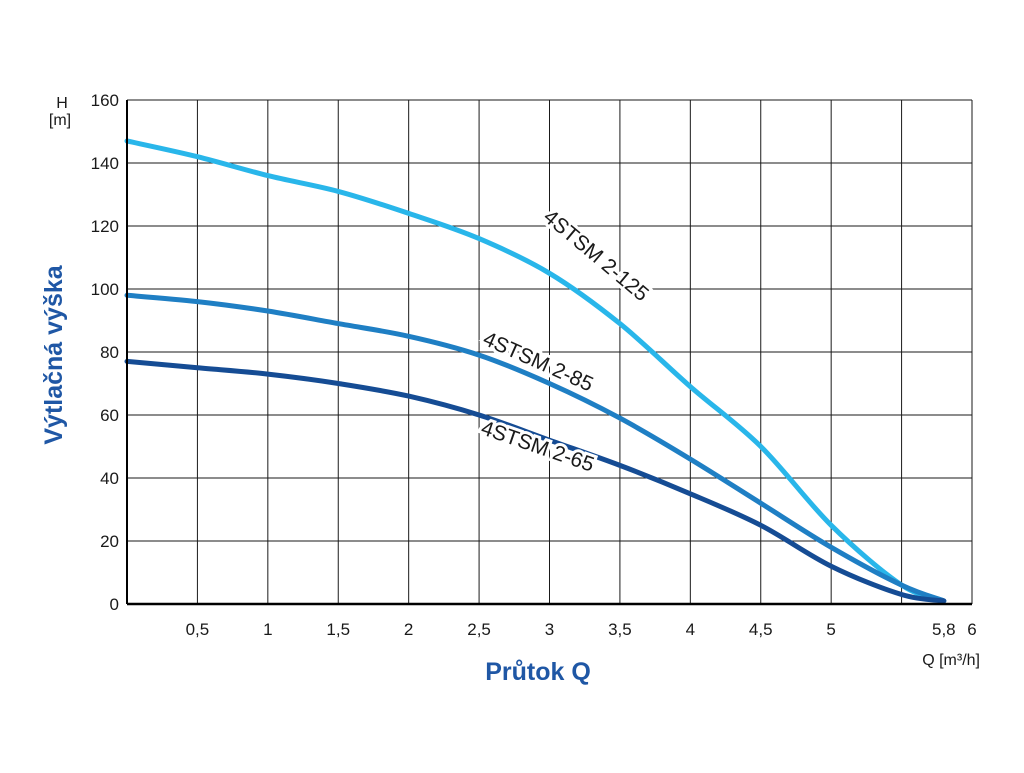 This screenshot has height=773, width=1024. What do you see at coordinates (105, 100) in the screenshot?
I see `y-tick-label: 160` at bounding box center [105, 100].